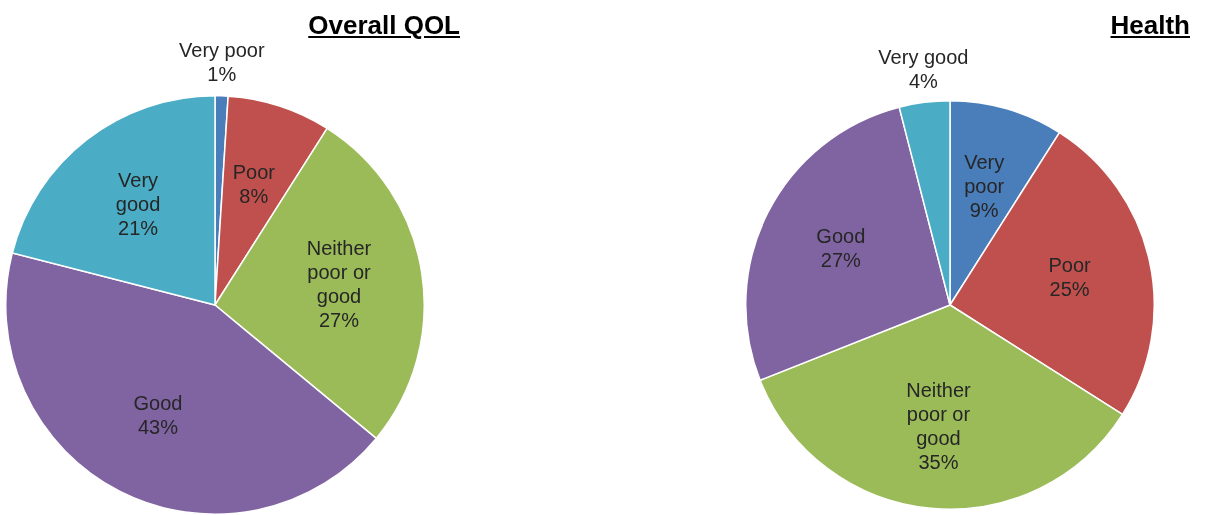 The width and height of the screenshot is (1205, 515). What do you see at coordinates (138, 228) in the screenshot?
I see `data-label: 21%` at bounding box center [138, 228].